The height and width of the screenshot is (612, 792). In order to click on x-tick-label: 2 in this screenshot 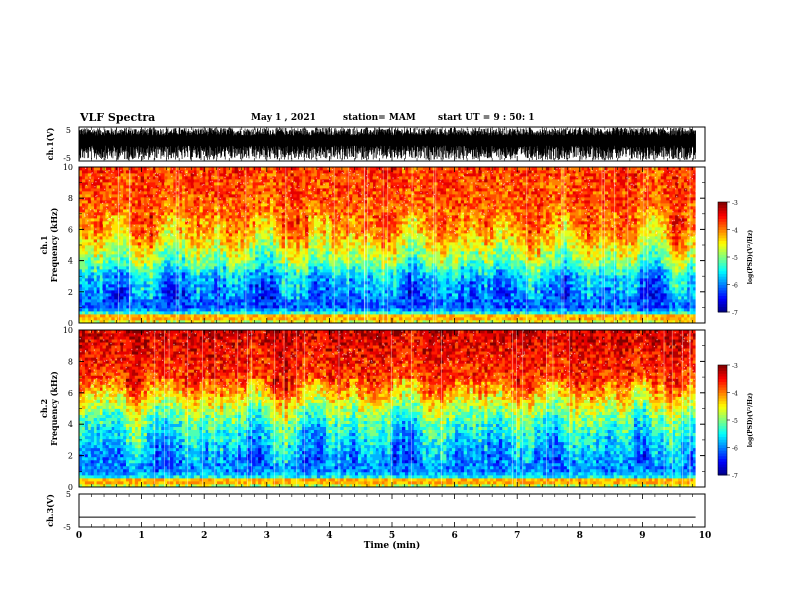, I will do `click(204, 536)`.